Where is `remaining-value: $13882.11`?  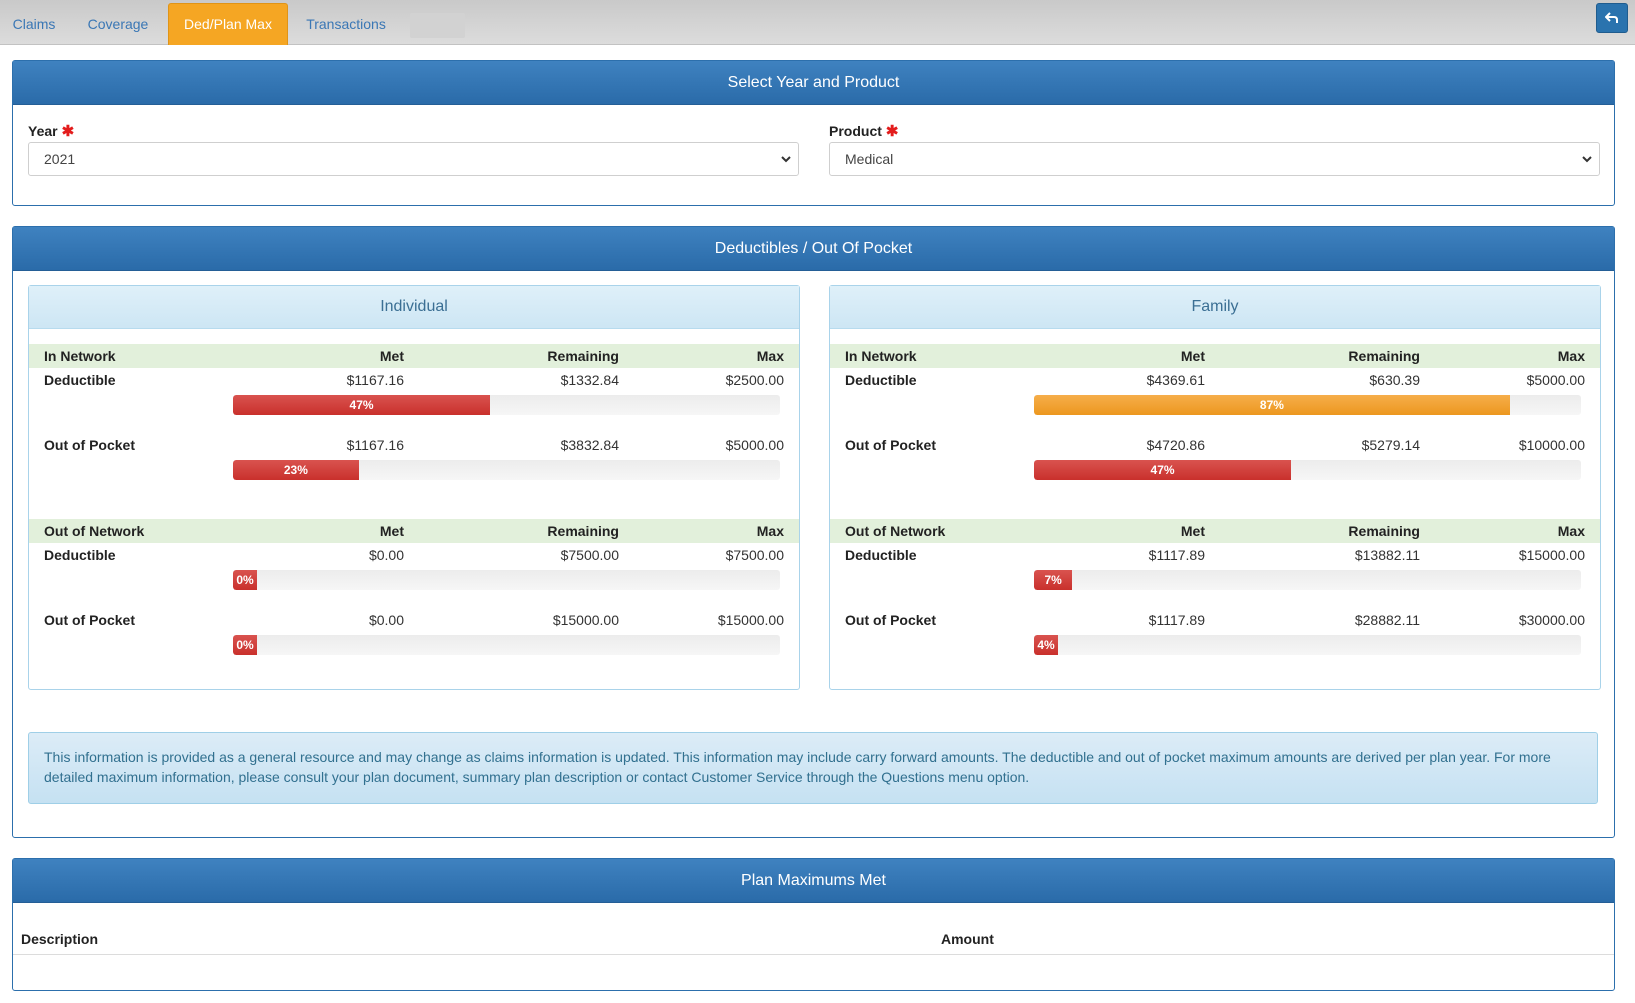 remaining-value: $13882.11 is located at coordinates (1387, 555).